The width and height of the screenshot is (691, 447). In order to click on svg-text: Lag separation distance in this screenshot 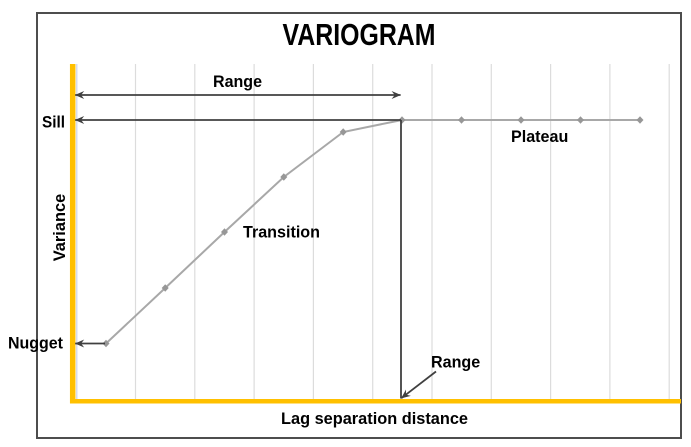, I will do `click(374, 419)`.